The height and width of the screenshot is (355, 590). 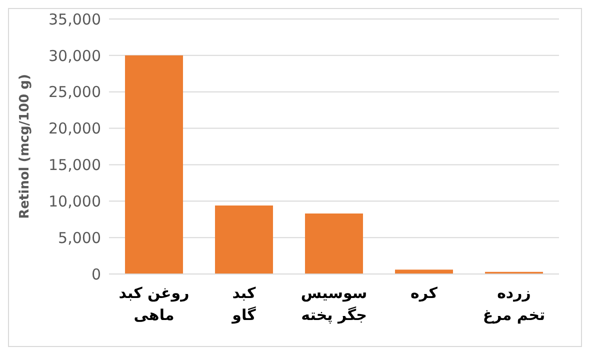 I want to click on x-tick-label: روغن کبد ماهی, so click(x=154, y=304).